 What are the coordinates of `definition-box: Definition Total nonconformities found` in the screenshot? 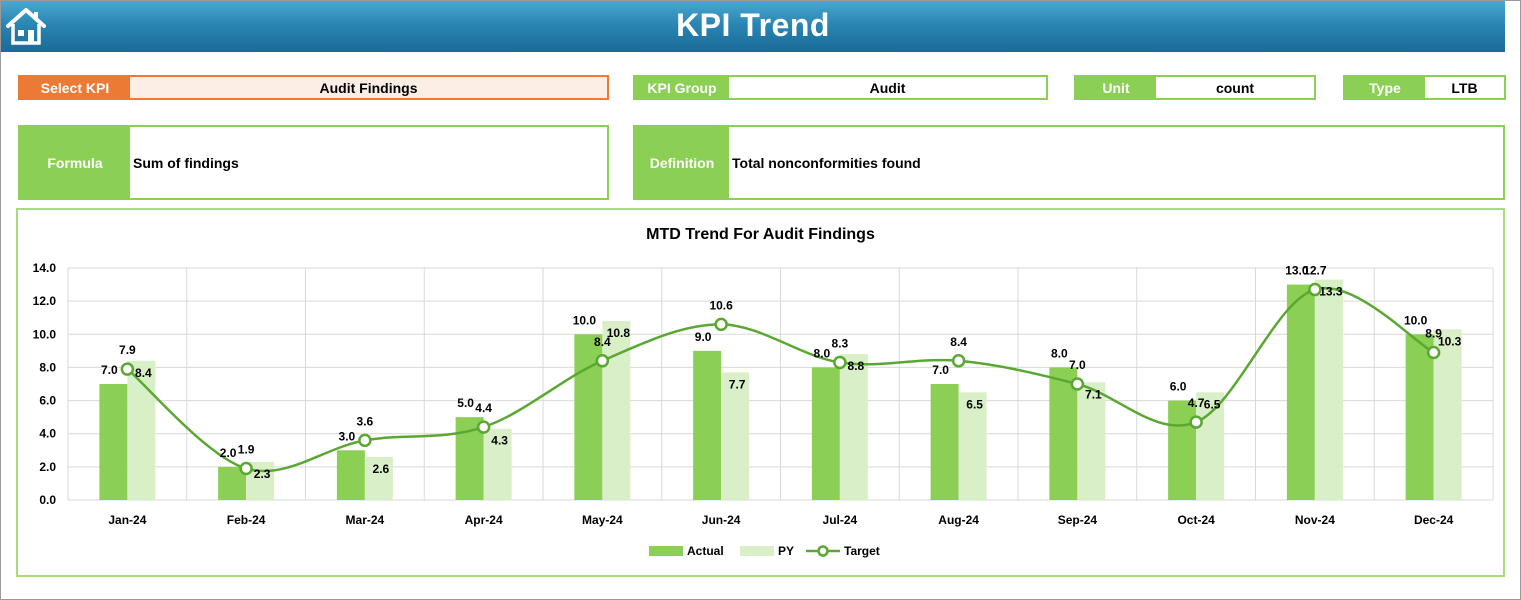 It's located at (1069, 162).